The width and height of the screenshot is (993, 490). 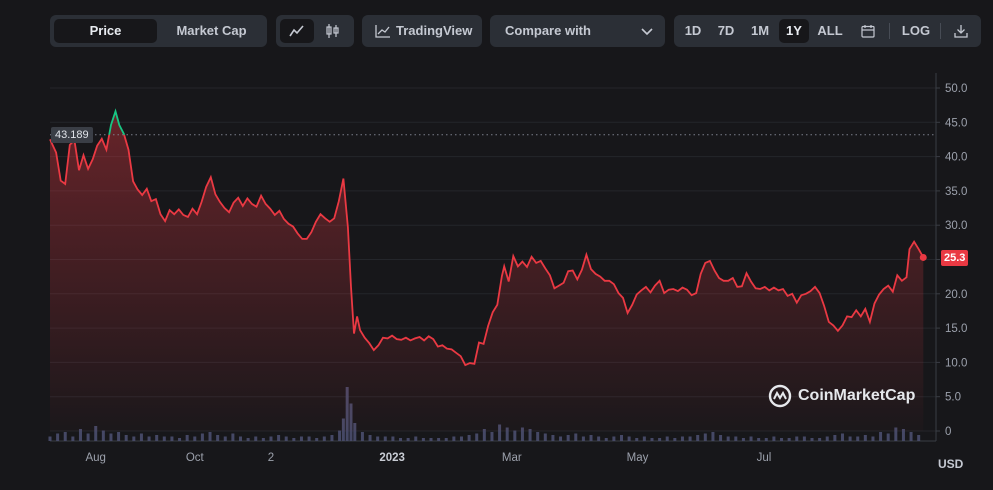 What do you see at coordinates (956, 192) in the screenshot?
I see `y-tick-label: 35.0` at bounding box center [956, 192].